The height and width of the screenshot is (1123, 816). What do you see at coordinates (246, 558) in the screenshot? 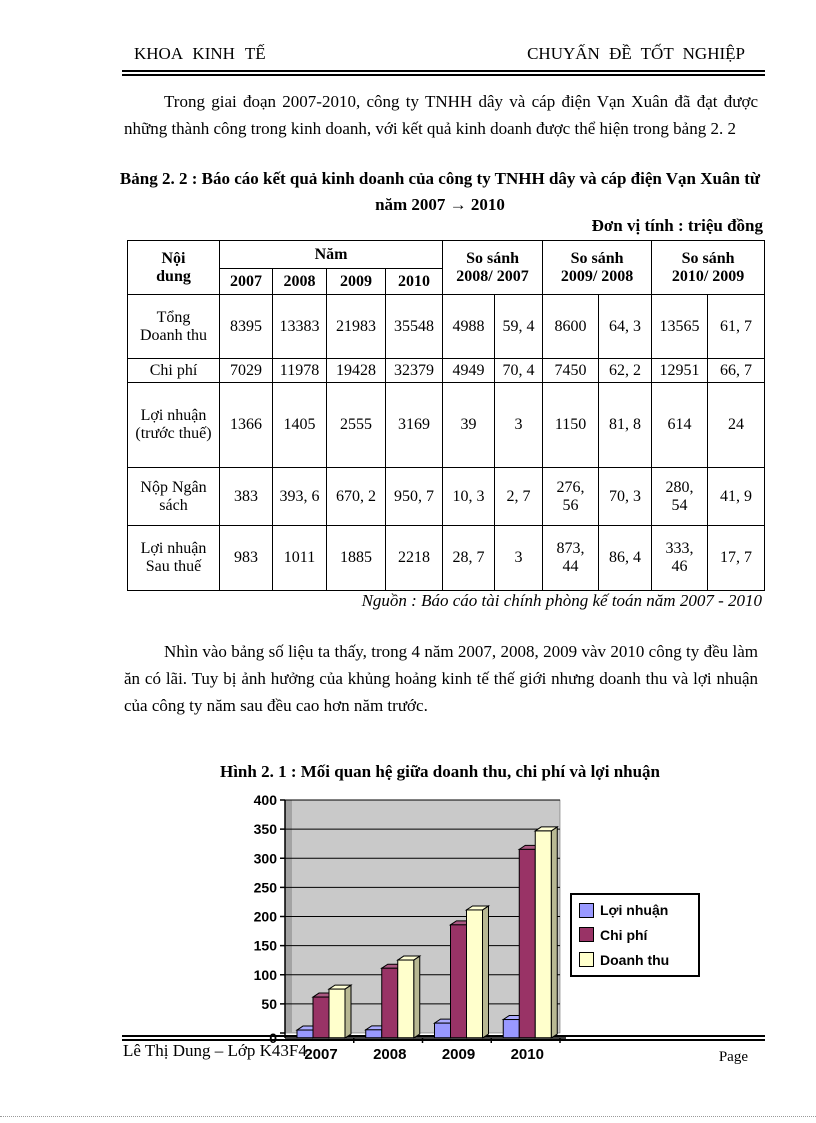
I see `table-cell: 983` at bounding box center [246, 558].